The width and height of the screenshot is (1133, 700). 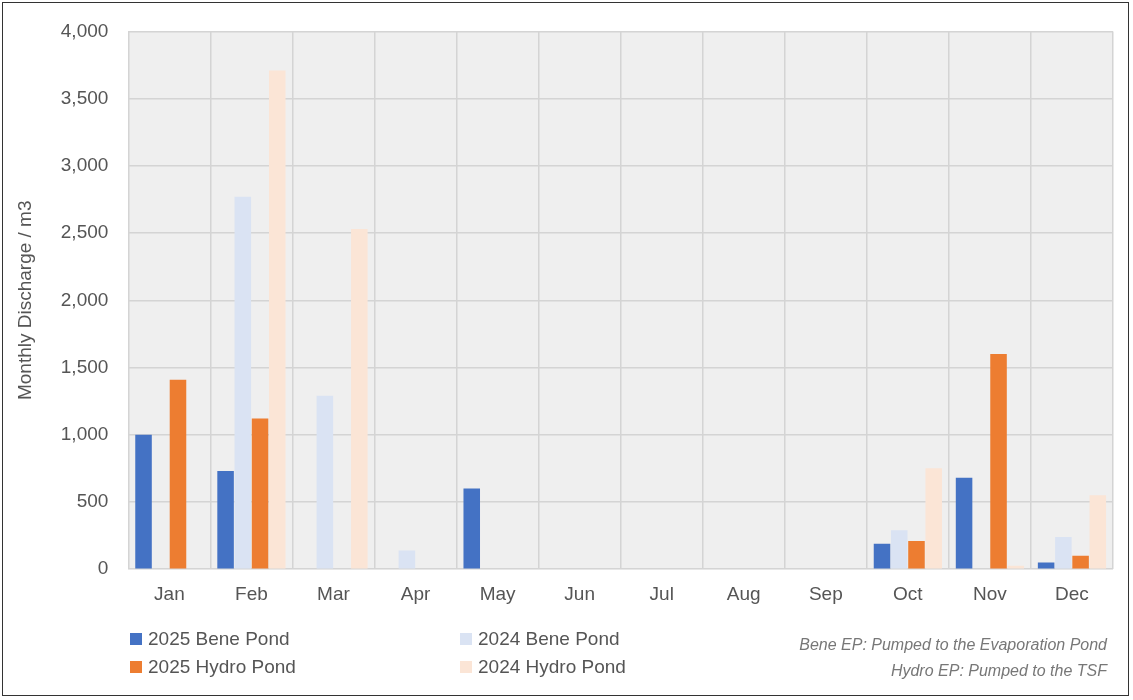 What do you see at coordinates (334, 593) in the screenshot?
I see `x-tick-label: Mar` at bounding box center [334, 593].